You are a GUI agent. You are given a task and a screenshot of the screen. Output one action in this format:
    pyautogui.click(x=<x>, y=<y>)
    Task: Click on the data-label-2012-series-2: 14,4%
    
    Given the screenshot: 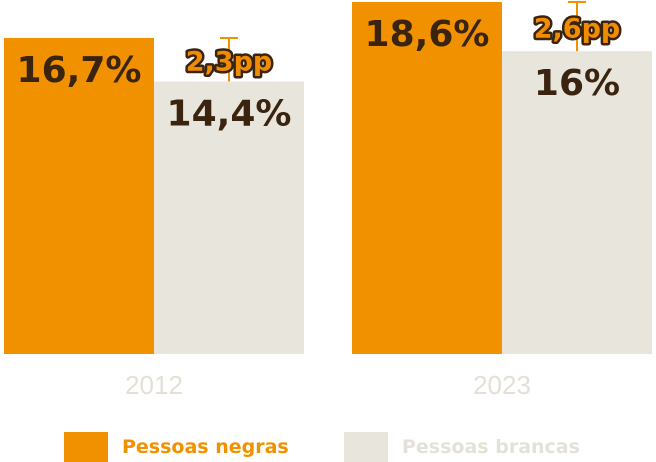 What is the action you would take?
    pyautogui.click(x=229, y=113)
    